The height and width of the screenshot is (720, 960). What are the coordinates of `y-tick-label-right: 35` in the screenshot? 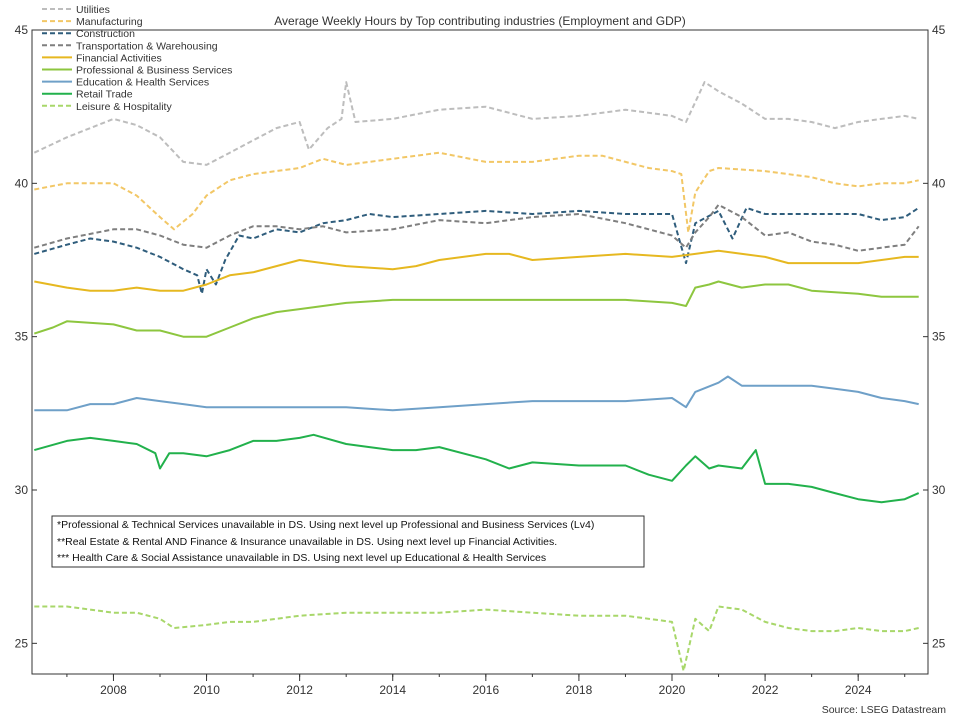 It's located at (939, 337).